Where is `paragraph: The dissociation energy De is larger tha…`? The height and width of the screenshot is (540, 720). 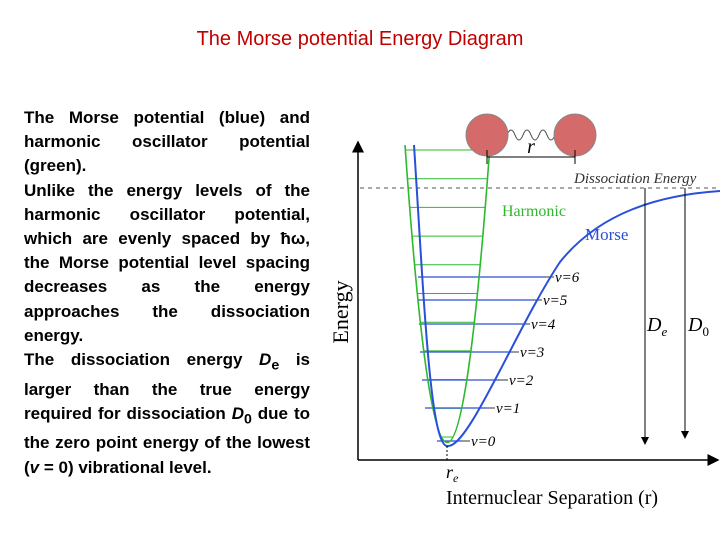 paragraph: The dissociation energy De is larger tha… is located at coordinates (167, 414).